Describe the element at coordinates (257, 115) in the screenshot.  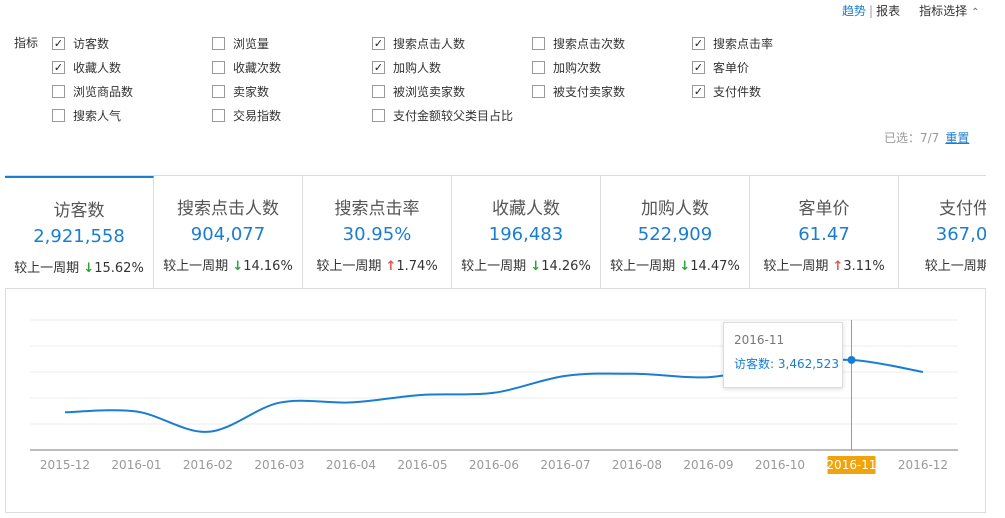
I see `indicator-label-text: 交易指数` at that location.